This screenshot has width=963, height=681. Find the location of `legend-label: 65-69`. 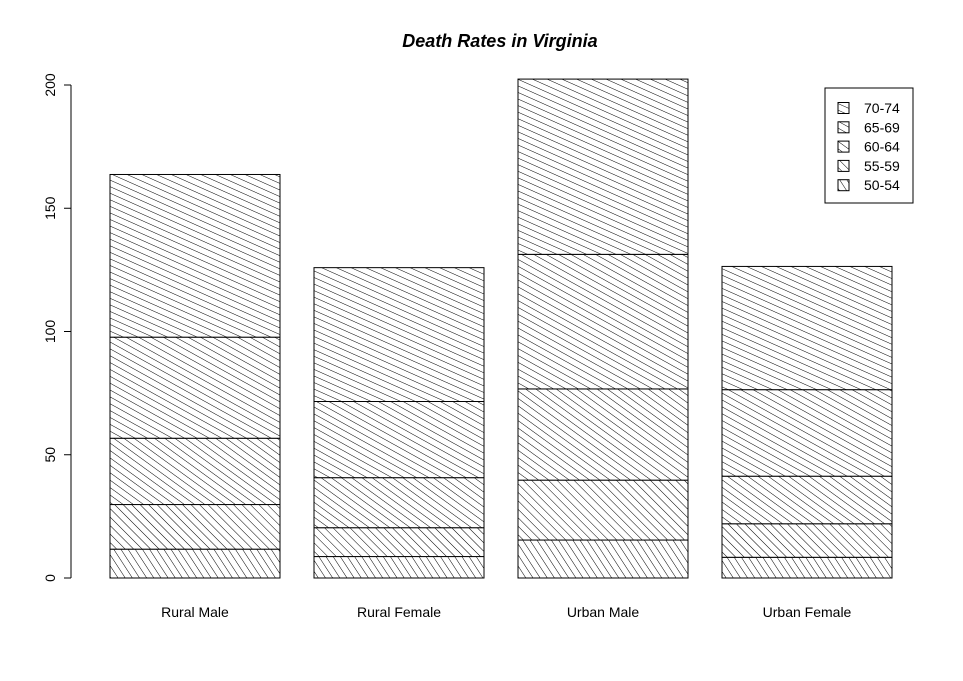

legend-label: 65-69 is located at coordinates (882, 127).